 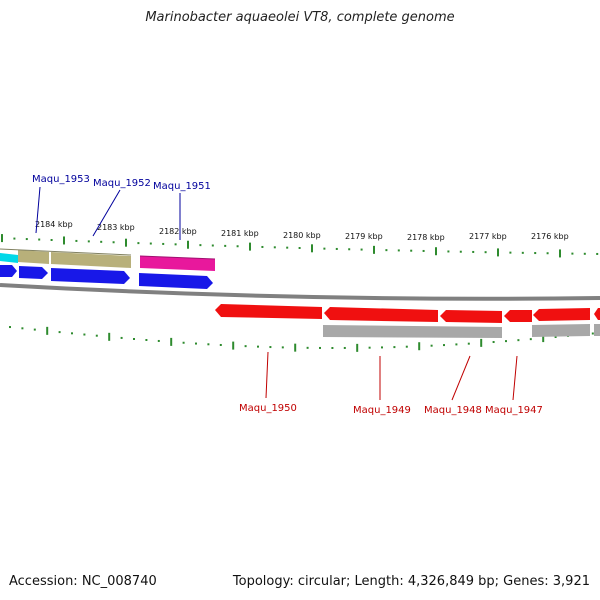 I want to click on kbp-label-2176: 2176 kbp, so click(x=550, y=236).